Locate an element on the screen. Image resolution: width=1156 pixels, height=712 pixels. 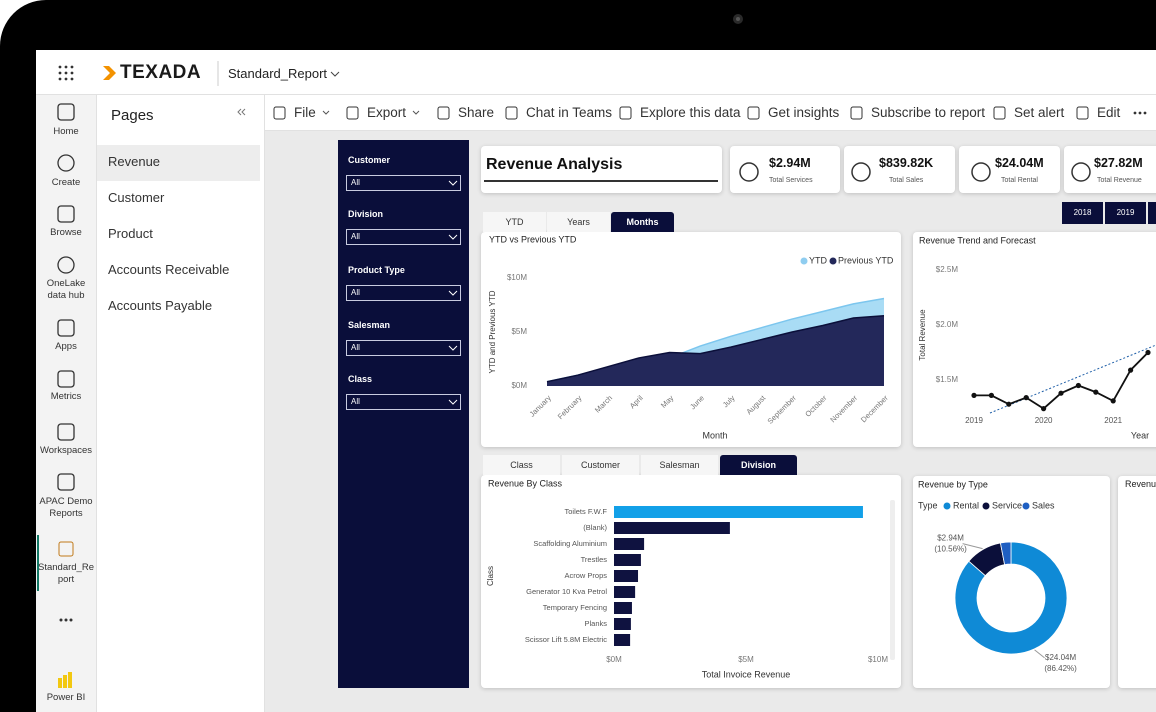
toolbar-item: File is located at coordinates (305, 112).